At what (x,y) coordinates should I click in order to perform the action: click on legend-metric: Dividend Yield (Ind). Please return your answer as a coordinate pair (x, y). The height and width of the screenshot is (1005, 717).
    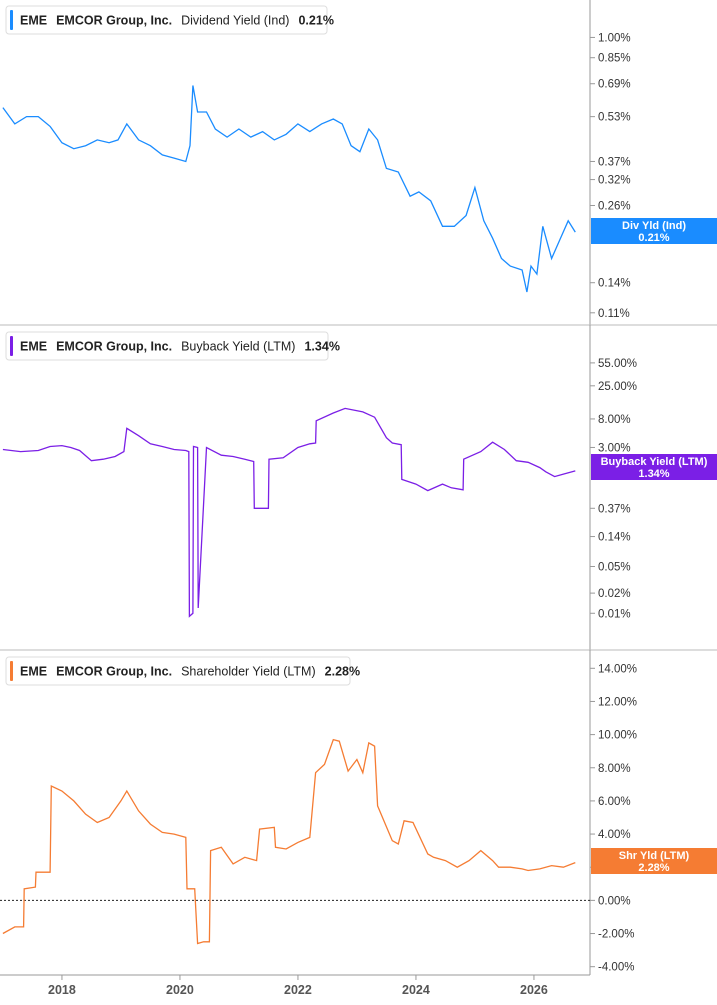
    Looking at the image, I should click on (235, 21).